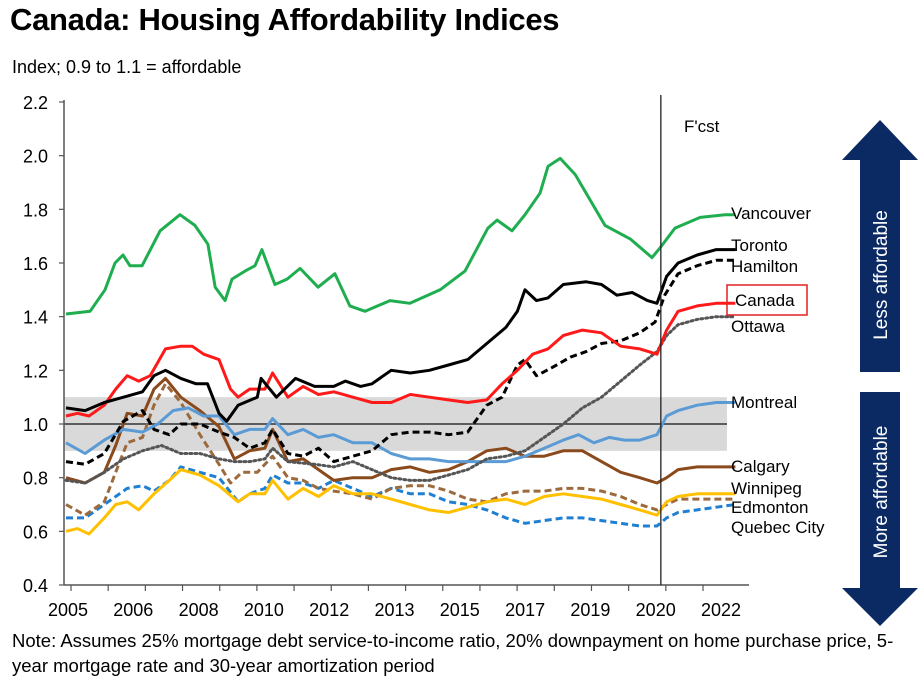  Describe the element at coordinates (68, 610) in the screenshot. I see `x-tick-label: 2005` at that location.